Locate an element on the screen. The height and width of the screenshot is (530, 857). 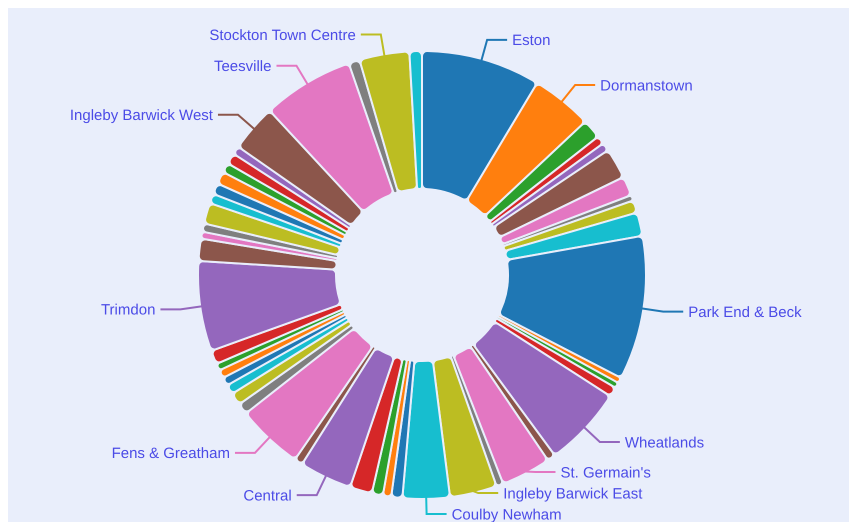
slice-label: Trimdon is located at coordinates (128, 310).